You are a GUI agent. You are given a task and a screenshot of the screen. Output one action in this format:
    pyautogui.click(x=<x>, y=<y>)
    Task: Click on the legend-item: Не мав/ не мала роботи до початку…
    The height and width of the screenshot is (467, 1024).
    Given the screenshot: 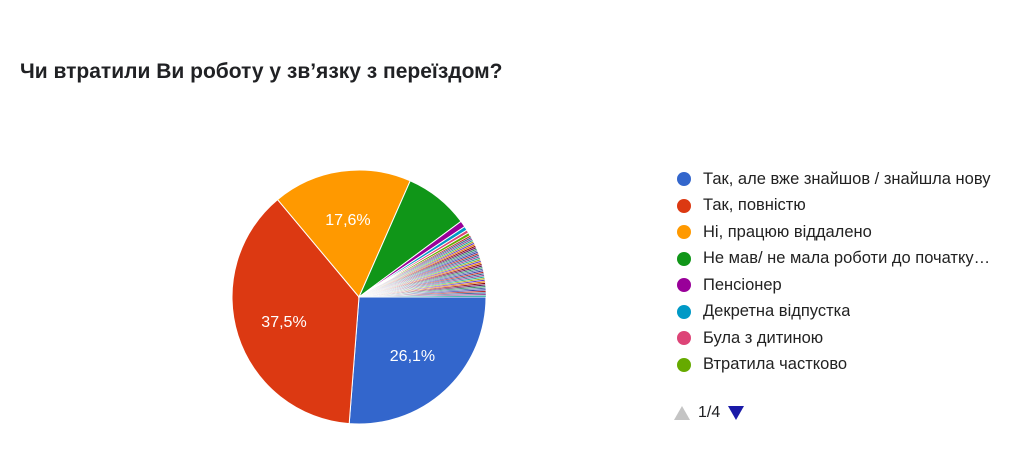 What is the action you would take?
    pyautogui.click(x=843, y=259)
    